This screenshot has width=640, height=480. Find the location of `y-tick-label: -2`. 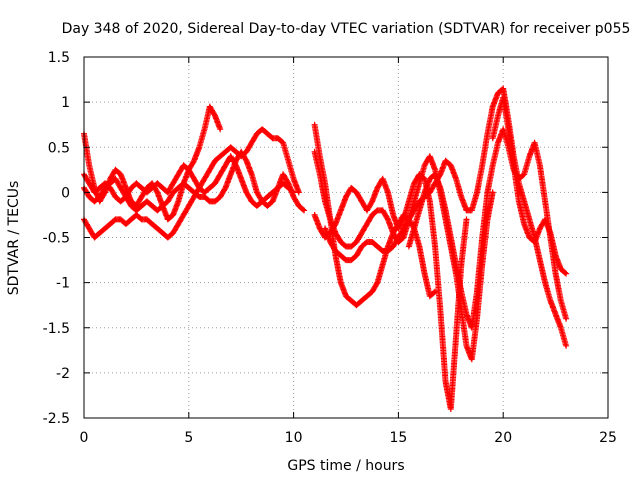

y-tick-label: -2 is located at coordinates (63, 374).